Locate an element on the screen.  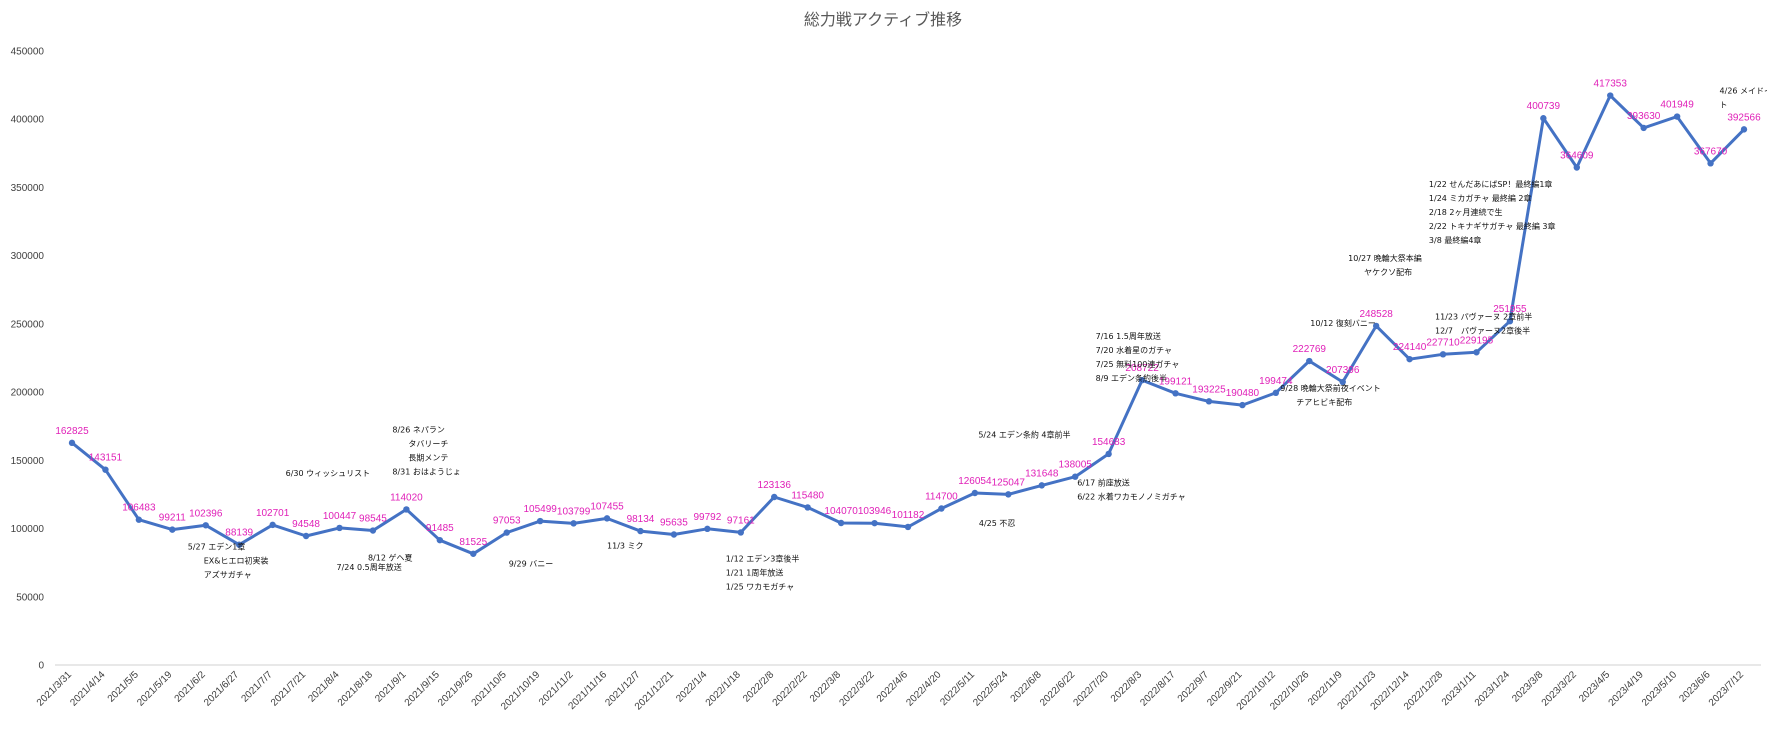
x-tick-label: 2021/5/19 is located at coordinates (155, 689).